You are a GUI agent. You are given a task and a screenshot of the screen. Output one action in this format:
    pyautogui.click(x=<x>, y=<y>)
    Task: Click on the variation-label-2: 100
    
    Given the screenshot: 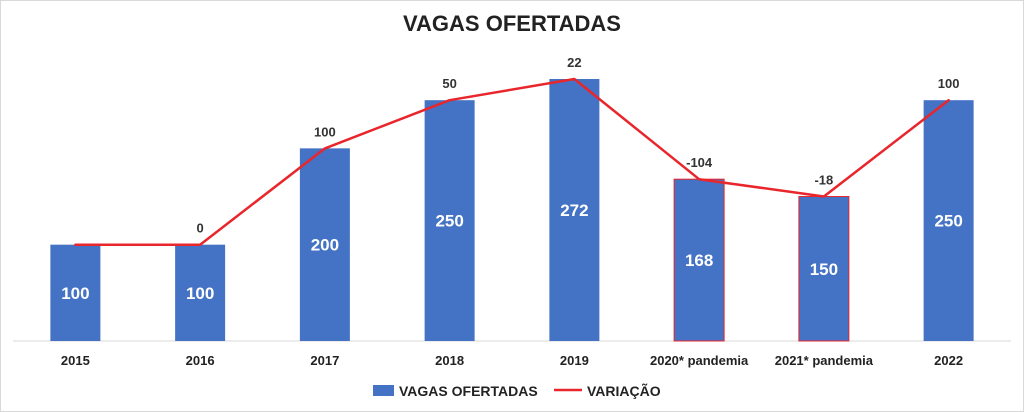 What is the action you would take?
    pyautogui.click(x=325, y=131)
    